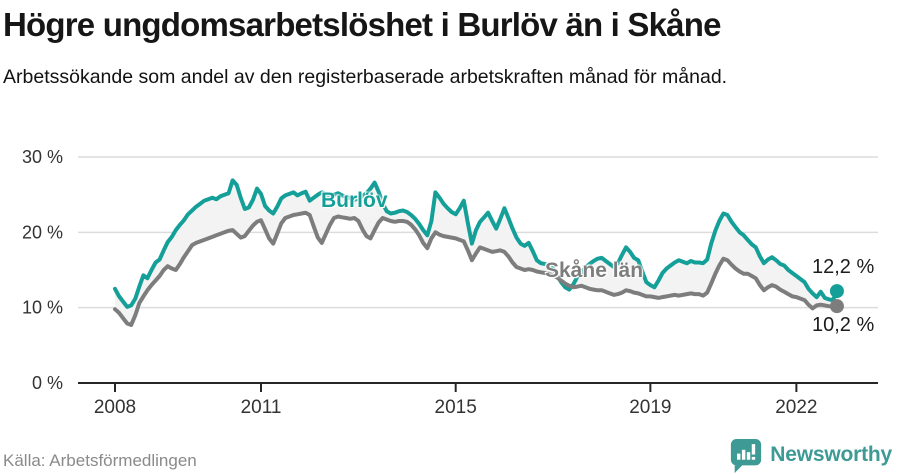  Describe the element at coordinates (836, 306) in the screenshot. I see `end-dot-skane` at that location.